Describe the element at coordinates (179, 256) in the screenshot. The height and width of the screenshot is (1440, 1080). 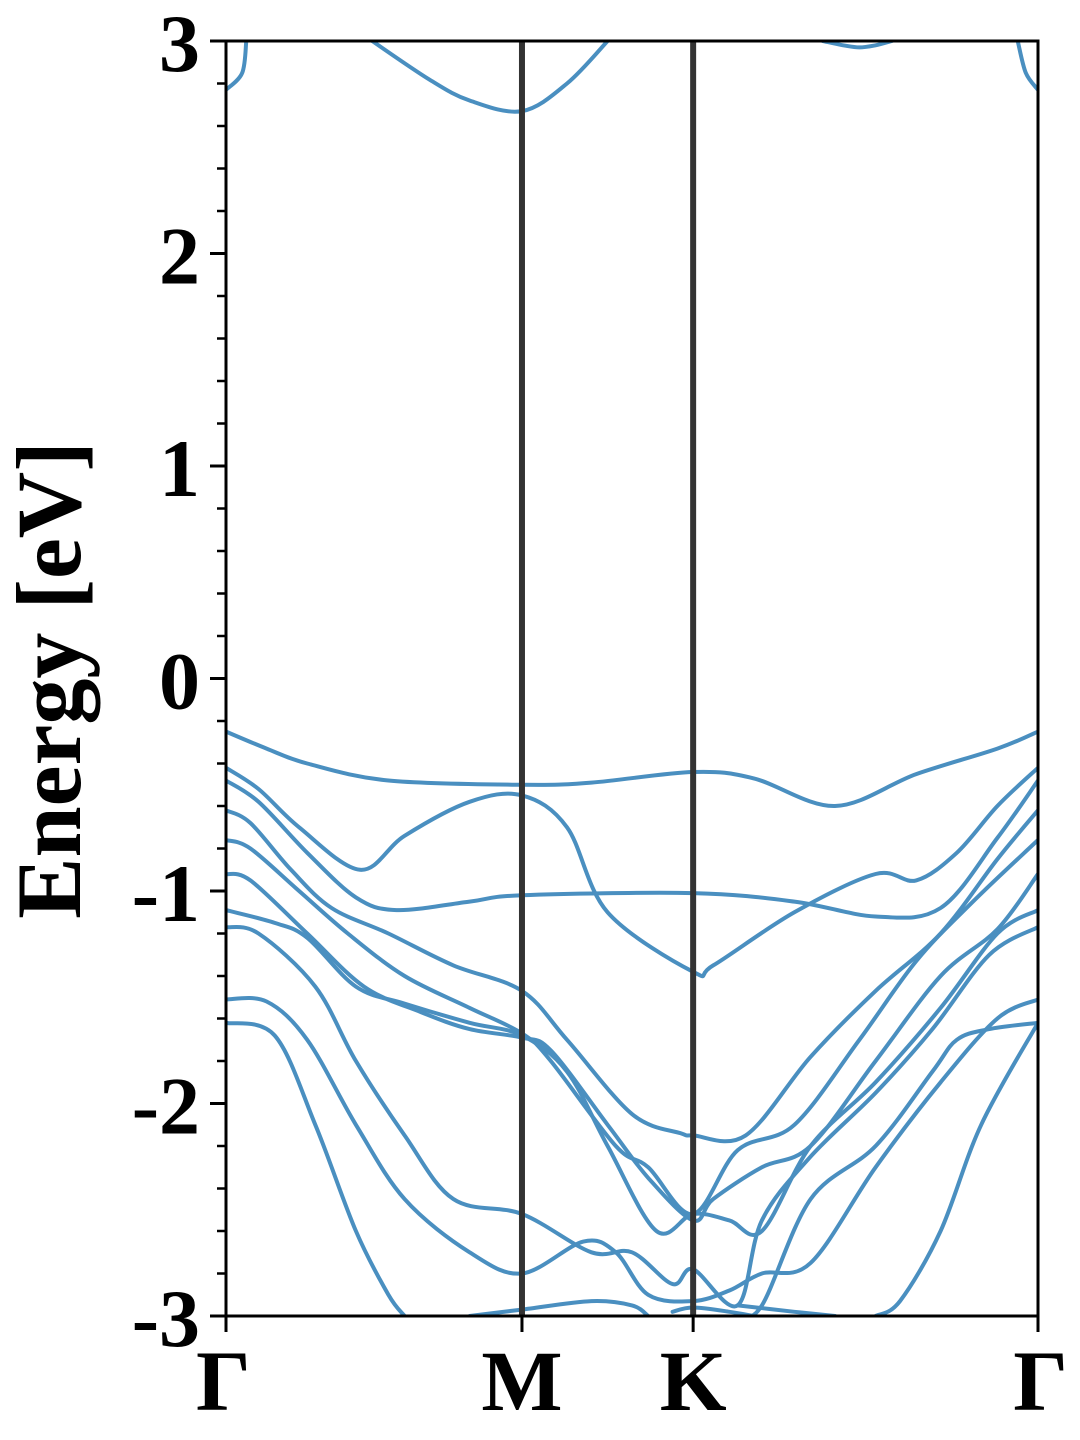
I see `y-tick-label: 2` at that location.